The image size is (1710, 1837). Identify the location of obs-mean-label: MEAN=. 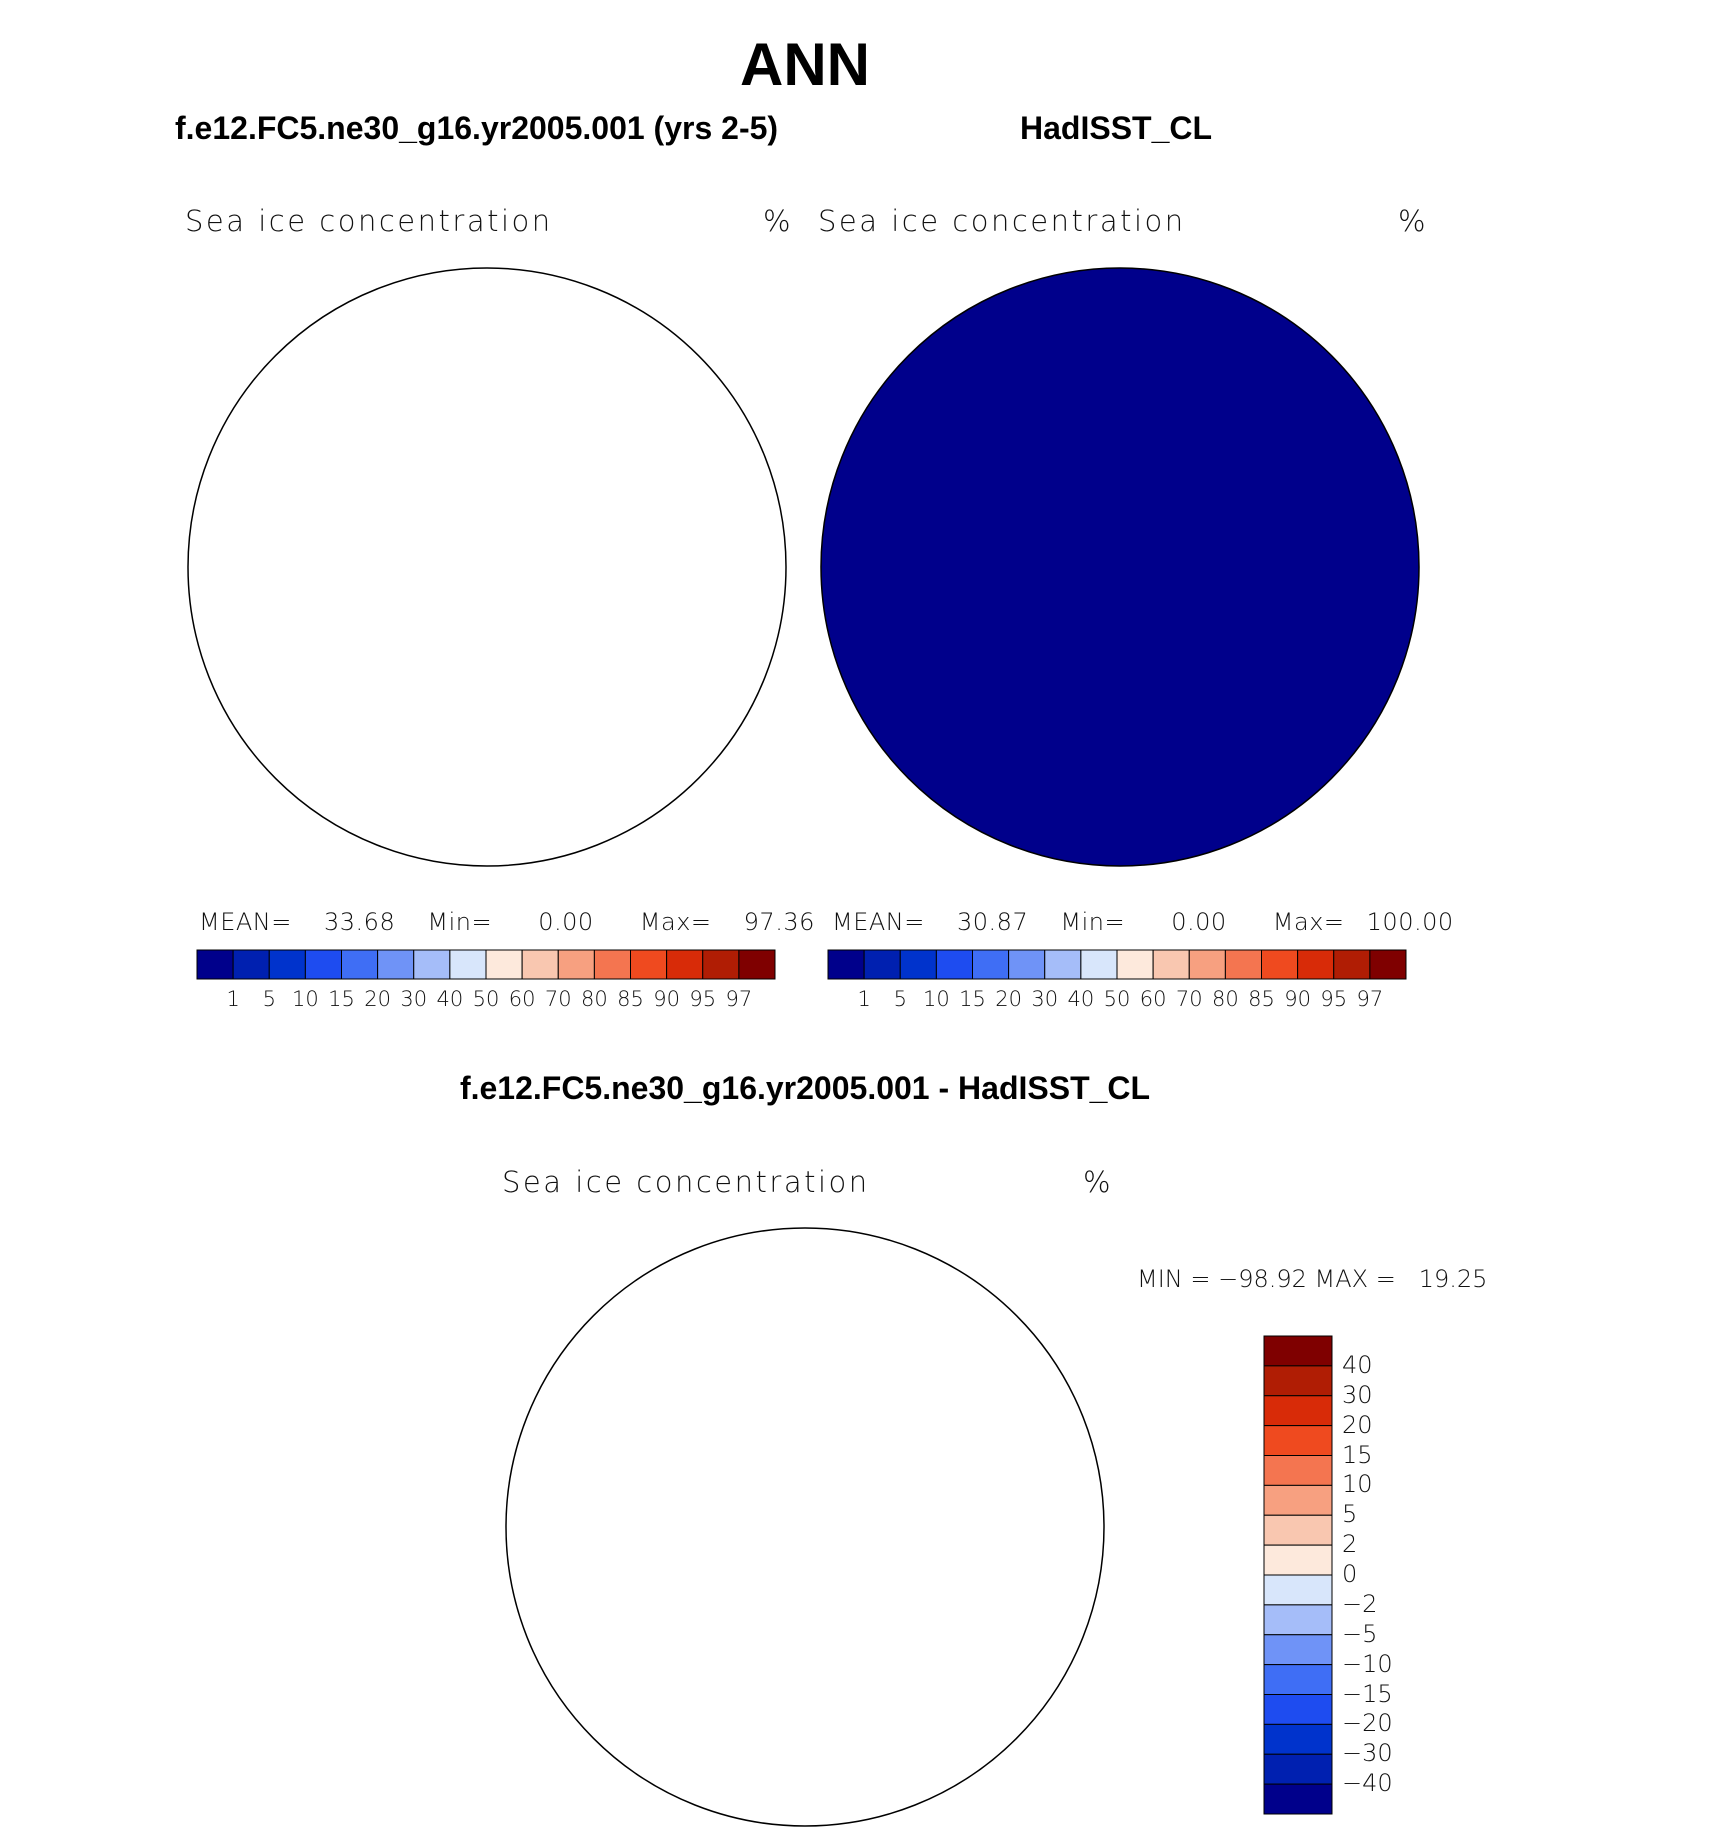
(878, 922).